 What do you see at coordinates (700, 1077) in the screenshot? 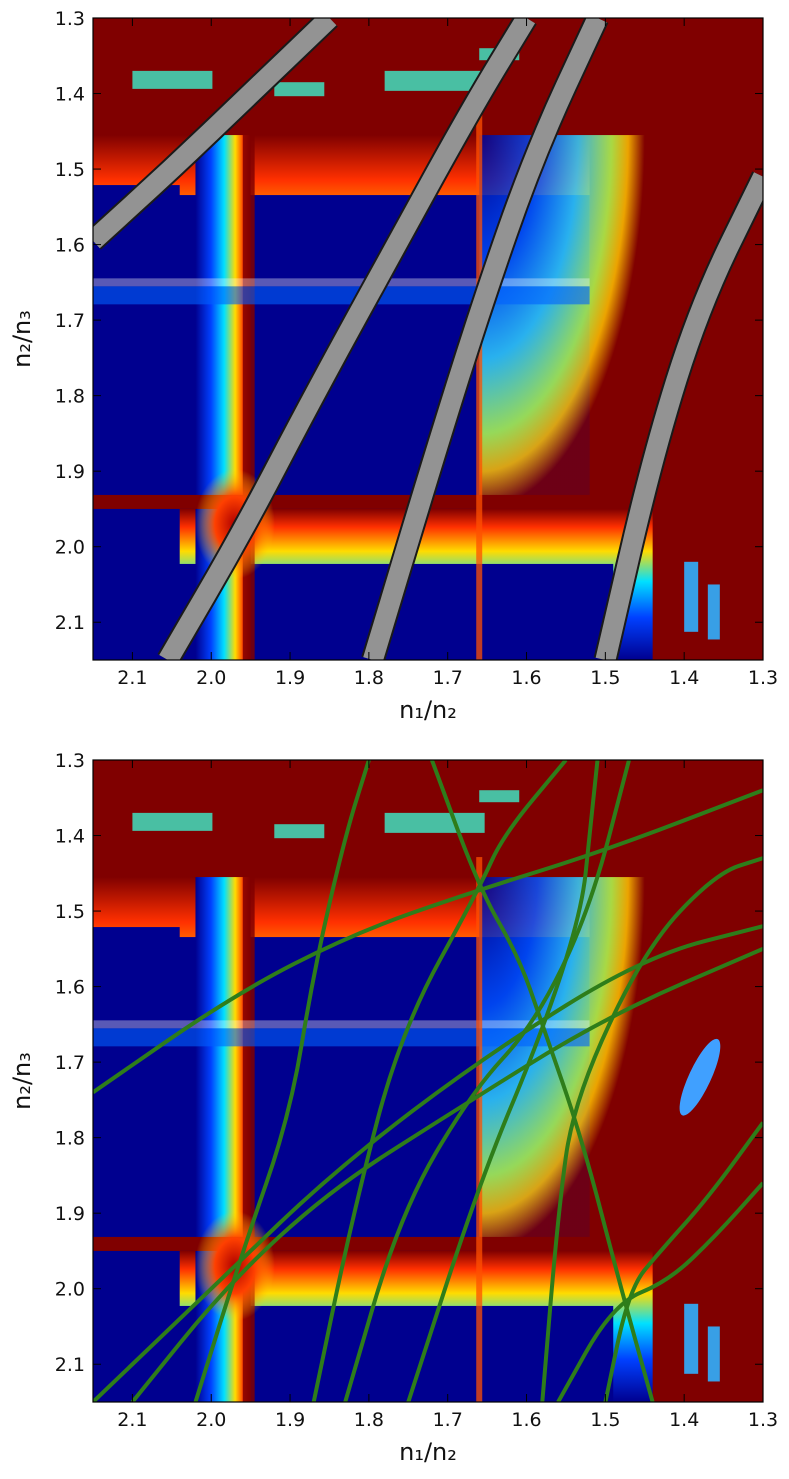
I see `stable-island` at bounding box center [700, 1077].